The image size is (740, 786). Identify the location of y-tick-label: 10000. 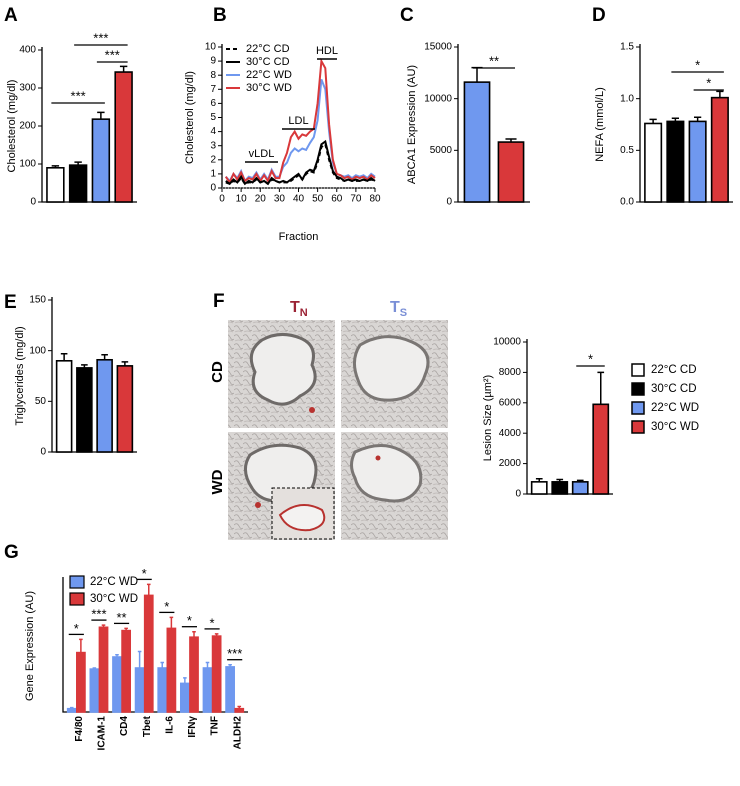
(438, 98).